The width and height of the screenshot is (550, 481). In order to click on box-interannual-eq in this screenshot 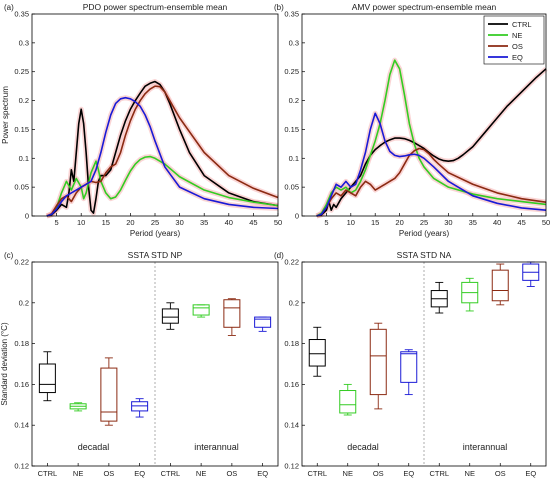, I will do `click(263, 322)`.